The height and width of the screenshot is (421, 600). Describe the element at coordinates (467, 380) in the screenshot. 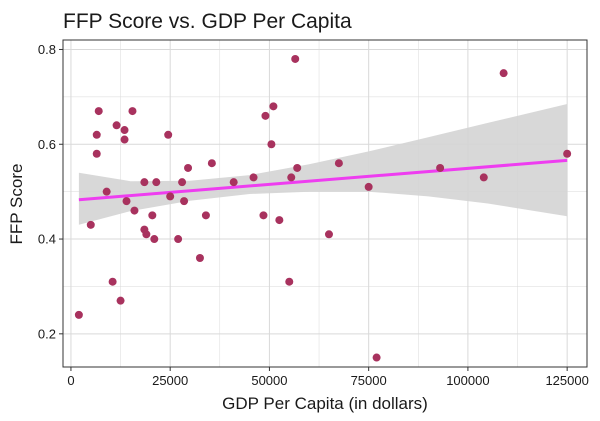

I see `x-tick-label: 100000` at that location.